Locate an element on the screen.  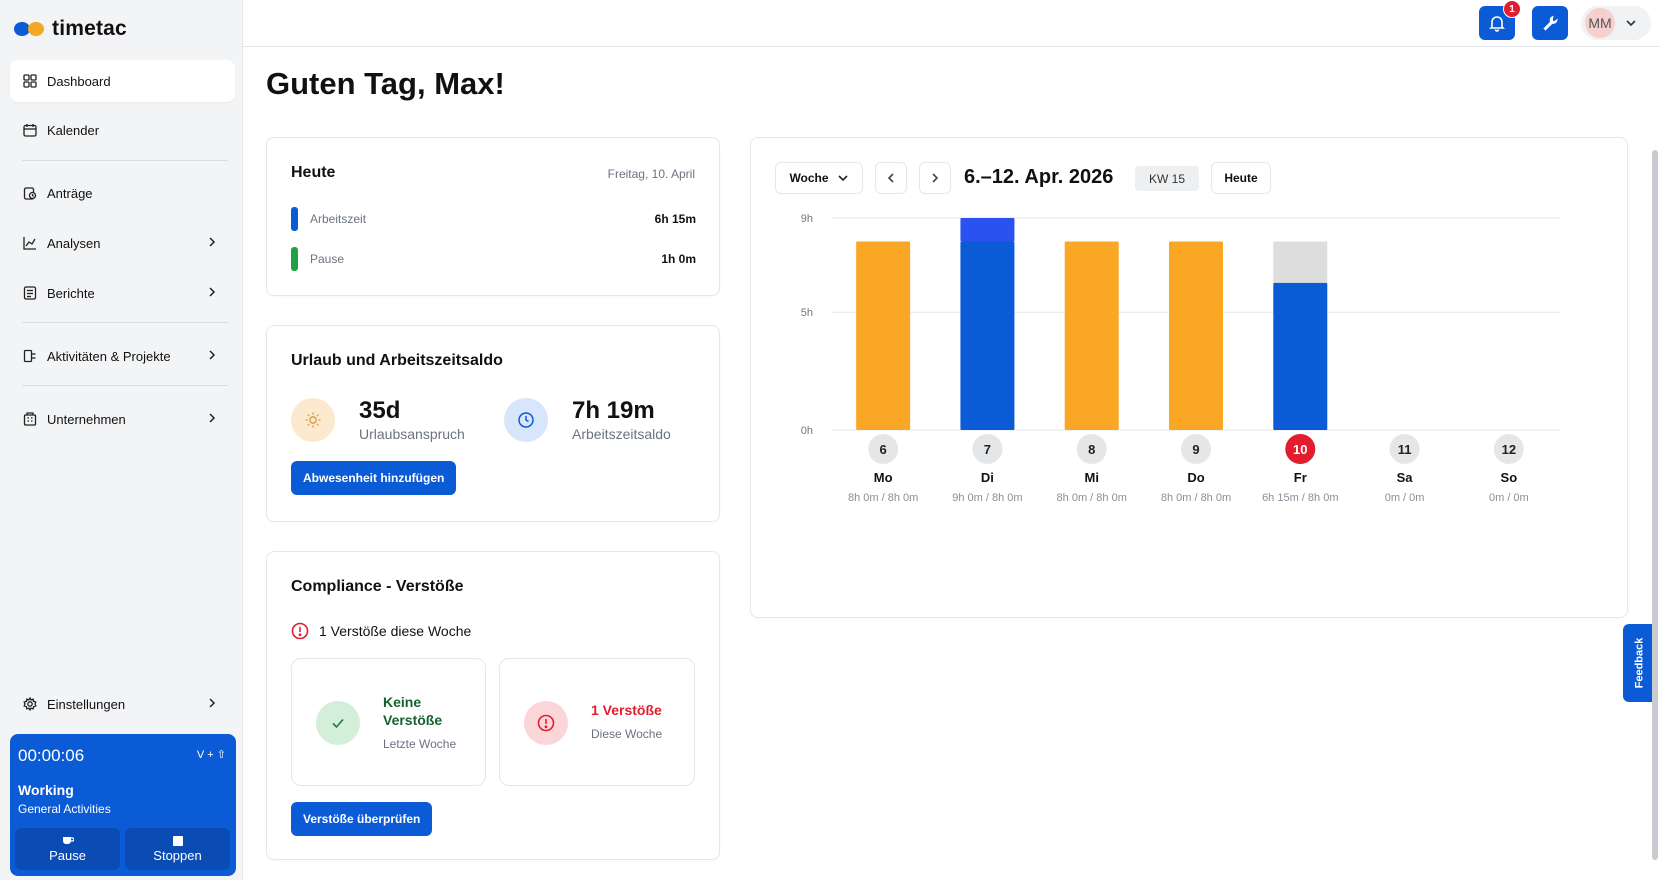
day-summary: 6h 15m / 8h 0m is located at coordinates (1300, 498).